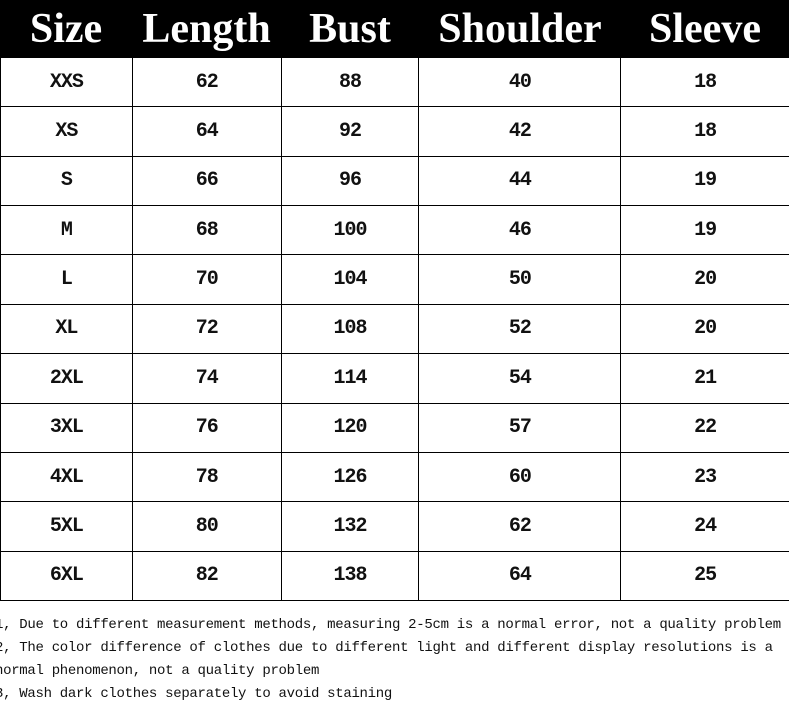 Image resolution: width=789 pixels, height=714 pixels. Describe the element at coordinates (67, 477) in the screenshot. I see `cell-size: 4XL` at that location.